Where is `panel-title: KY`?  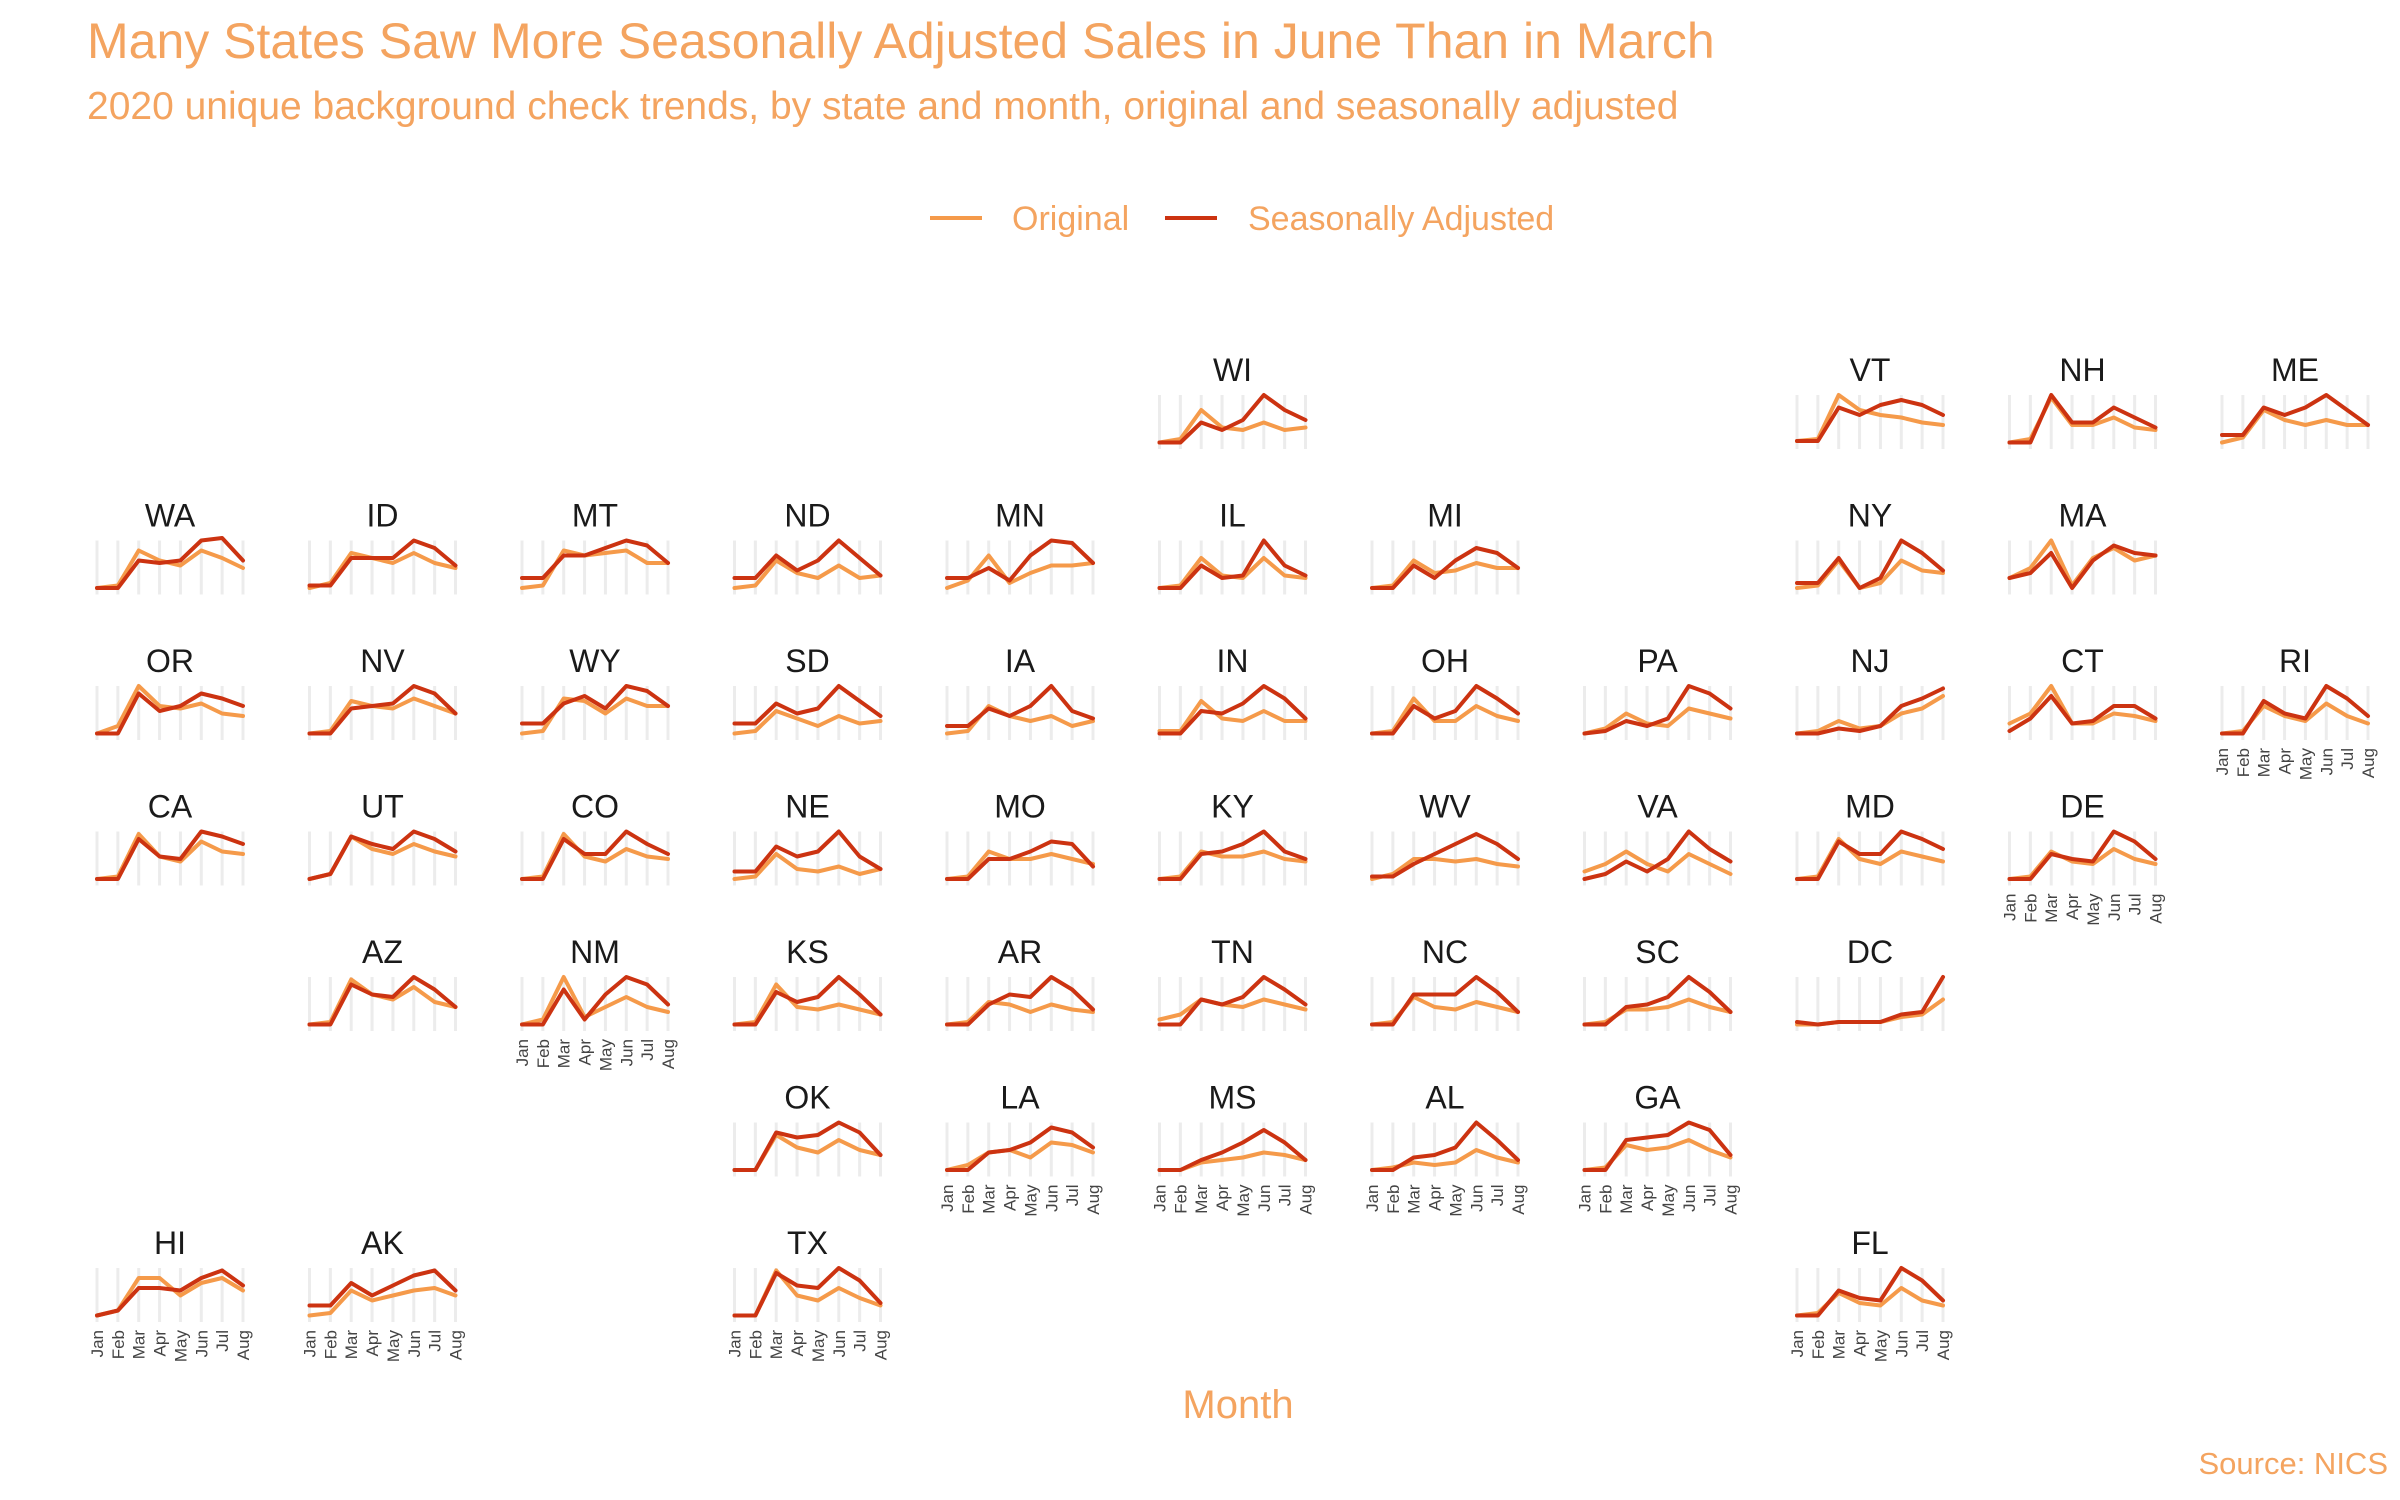 panel-title: KY is located at coordinates (1232, 807).